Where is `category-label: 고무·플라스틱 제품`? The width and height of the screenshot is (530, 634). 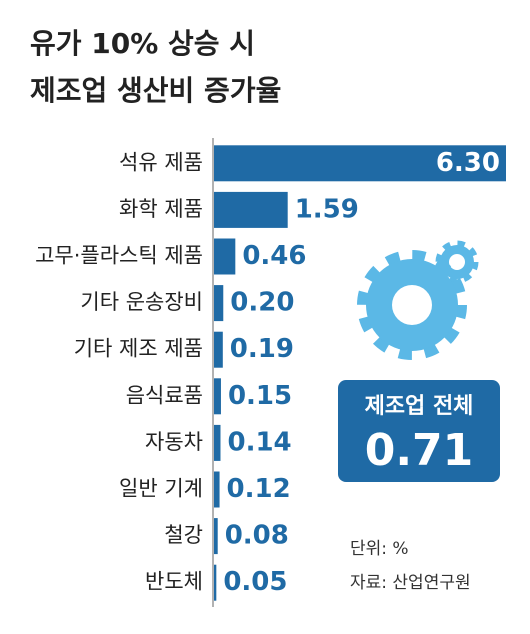
category-label: 고무·플라스틱 제품 is located at coordinates (119, 256).